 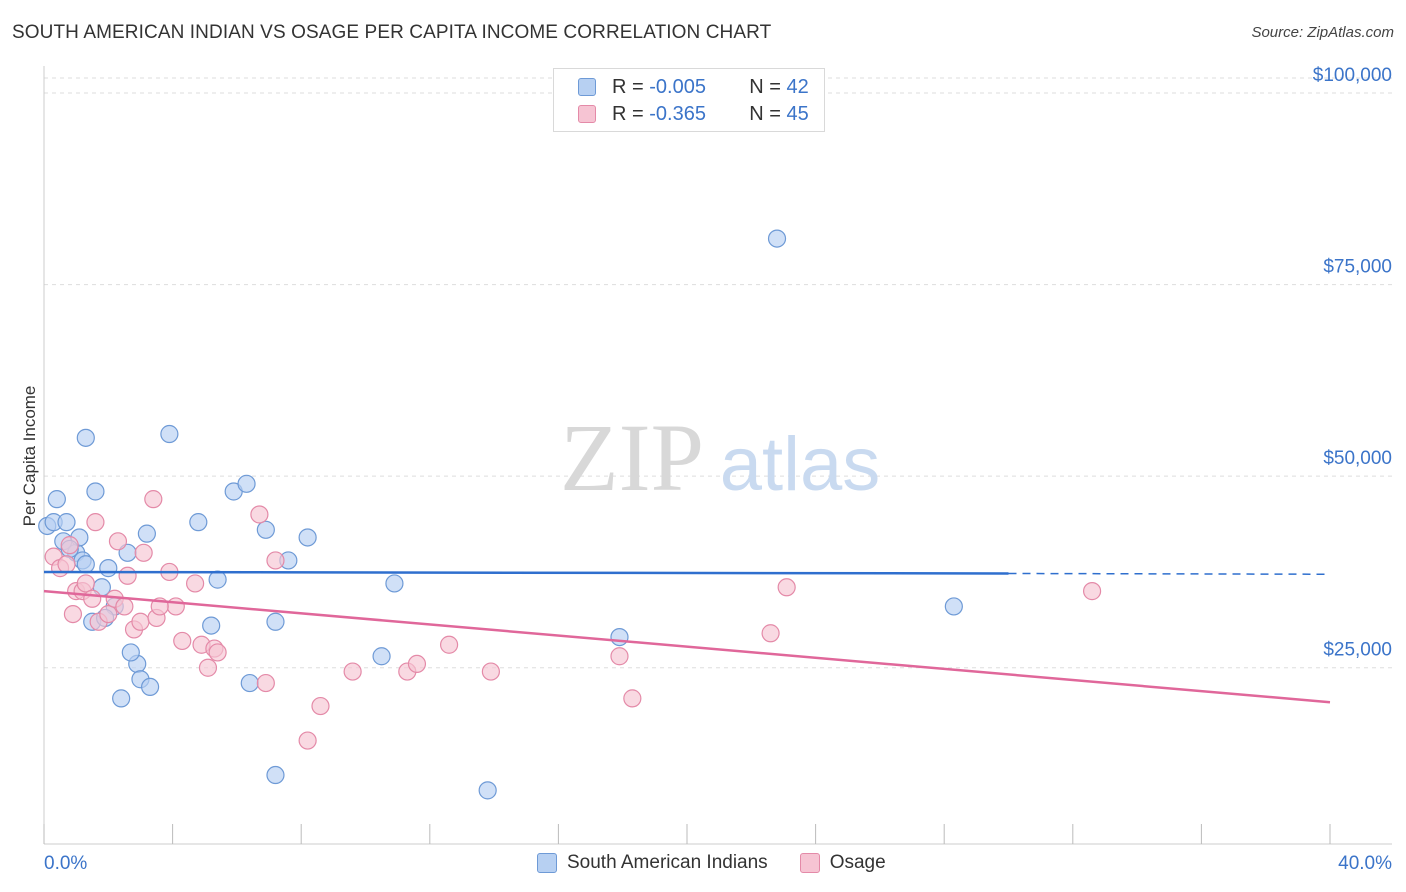 What do you see at coordinates (1352, 75) in the screenshot?
I see `y-tick-label: $100,000` at bounding box center [1352, 75].